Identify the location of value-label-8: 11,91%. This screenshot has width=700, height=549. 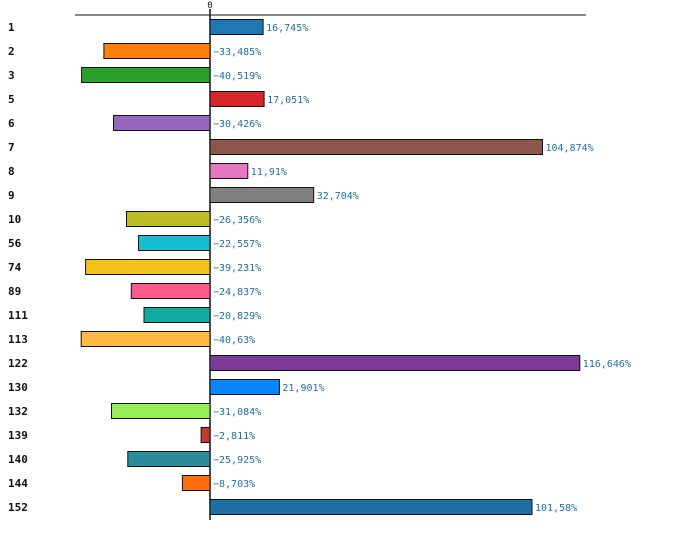
(269, 172).